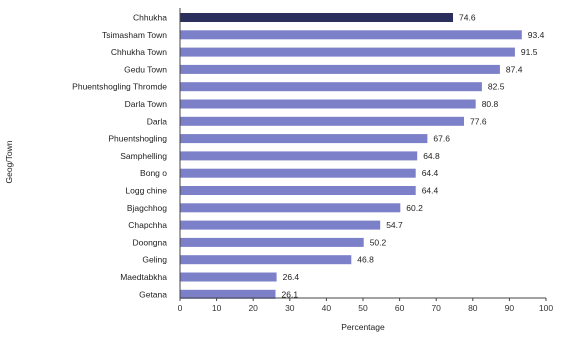 The image size is (567, 338). Describe the element at coordinates (496, 87) in the screenshot. I see `value-label: 82.5` at that location.